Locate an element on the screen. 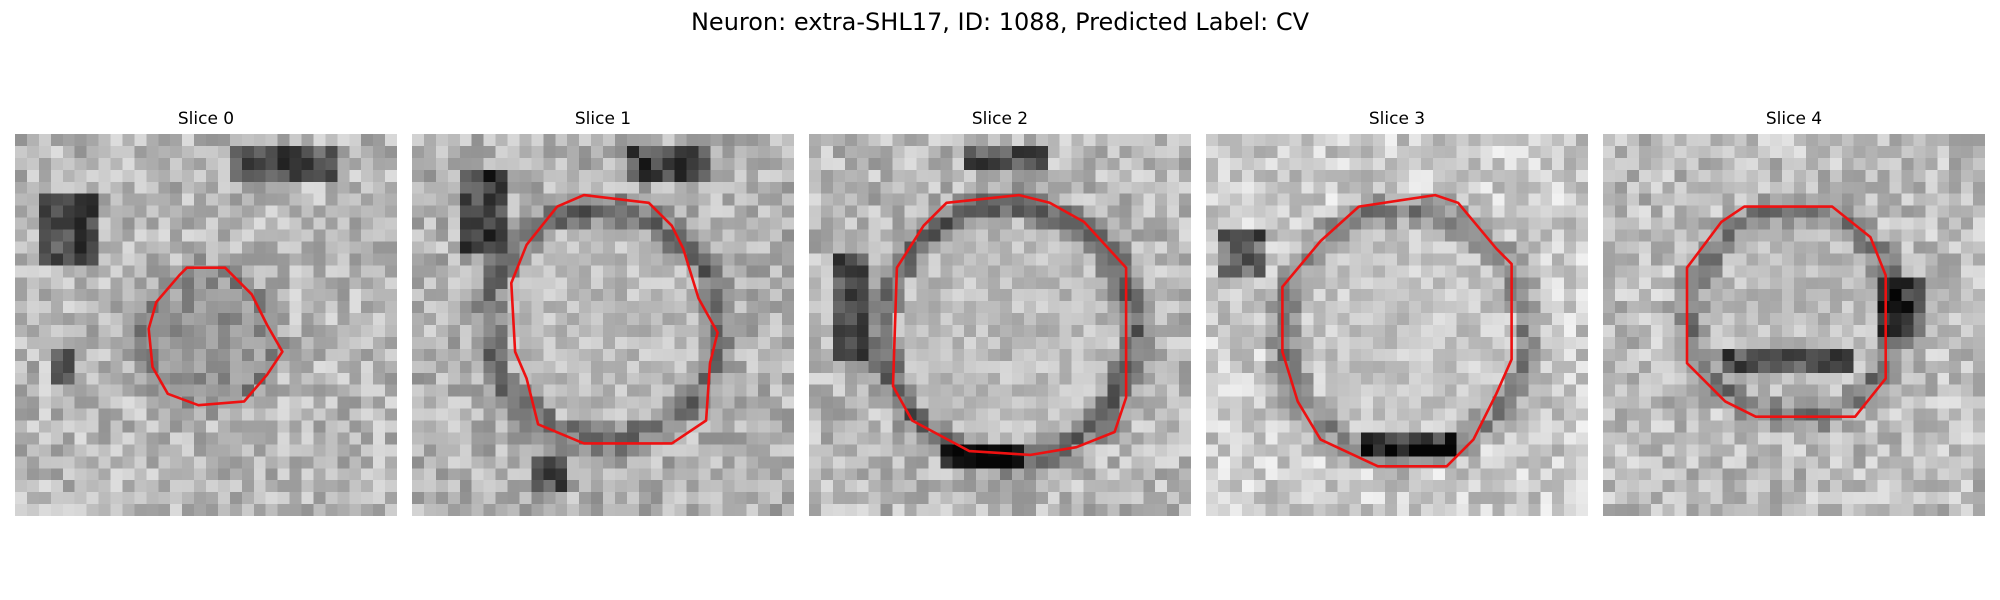 The height and width of the screenshot is (600, 2000). slice-panel-1: Slice 1 is located at coordinates (603, 312).